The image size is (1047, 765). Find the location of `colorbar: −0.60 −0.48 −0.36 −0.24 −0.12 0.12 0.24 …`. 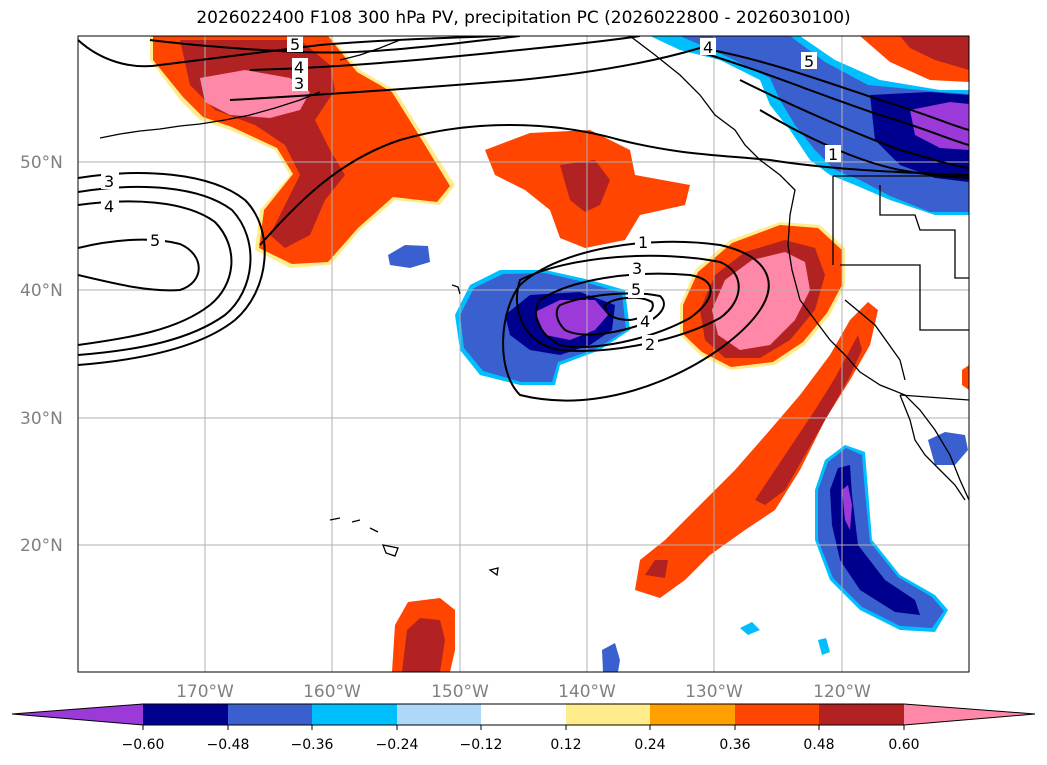

colorbar: −0.60 −0.48 −0.36 −0.24 −0.12 0.12 0.24 … is located at coordinates (523, 728).